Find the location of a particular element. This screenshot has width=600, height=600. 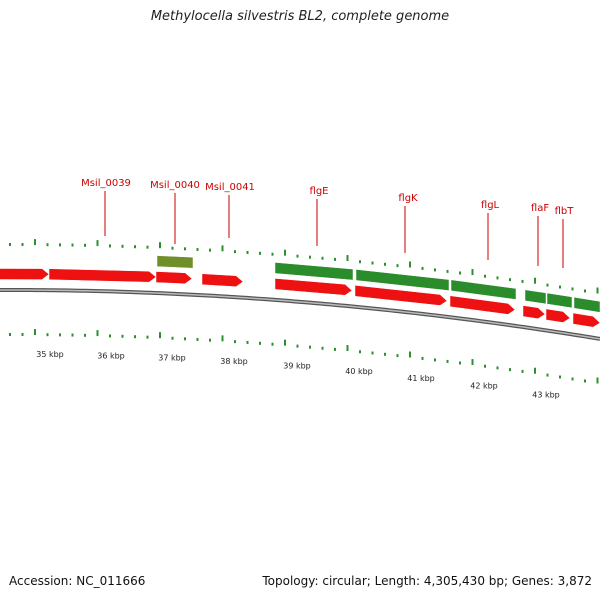

gene-label: flbT is located at coordinates (565, 211).